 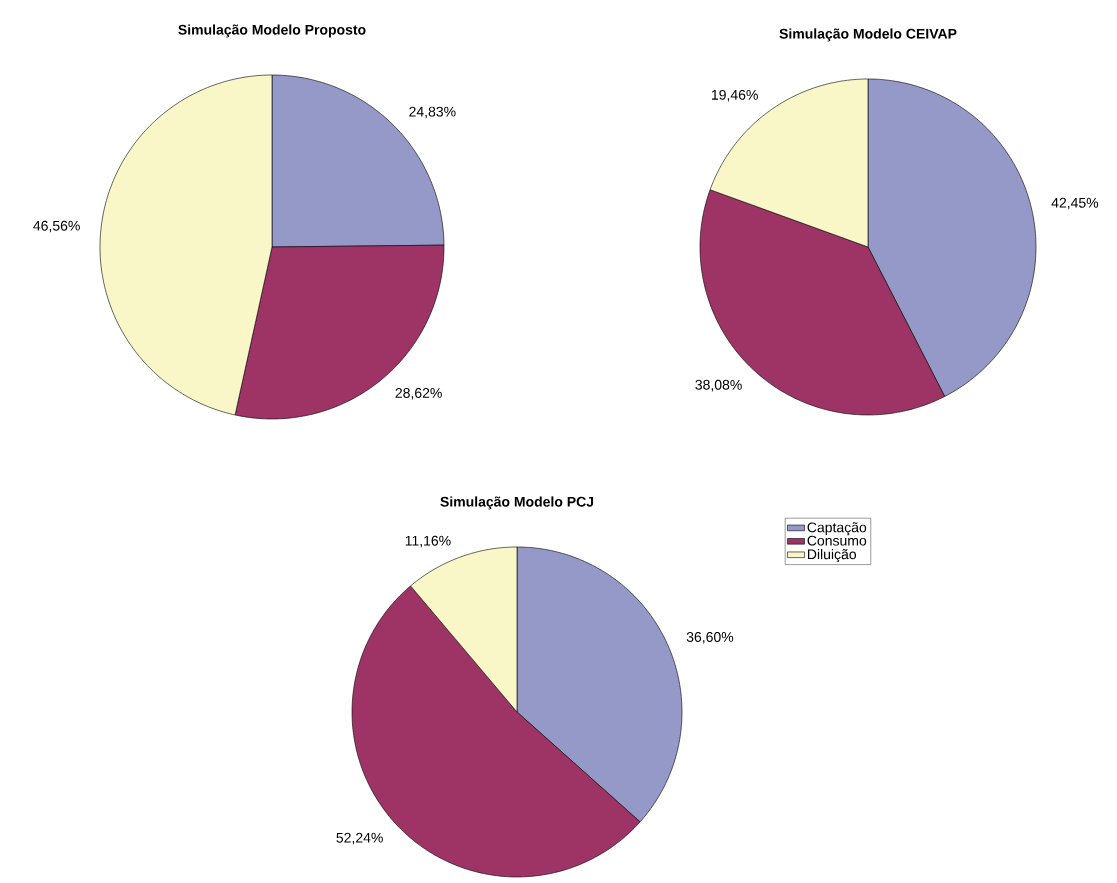 What do you see at coordinates (832, 555) in the screenshot?
I see `legend-label: Diluição` at bounding box center [832, 555].